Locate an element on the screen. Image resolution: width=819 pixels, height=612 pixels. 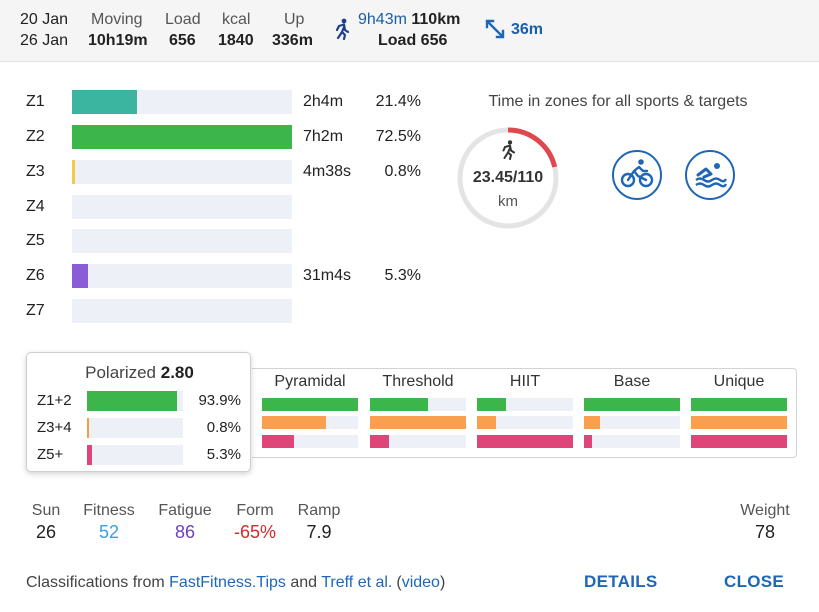
zone-time: 31m4s is located at coordinates (327, 275).